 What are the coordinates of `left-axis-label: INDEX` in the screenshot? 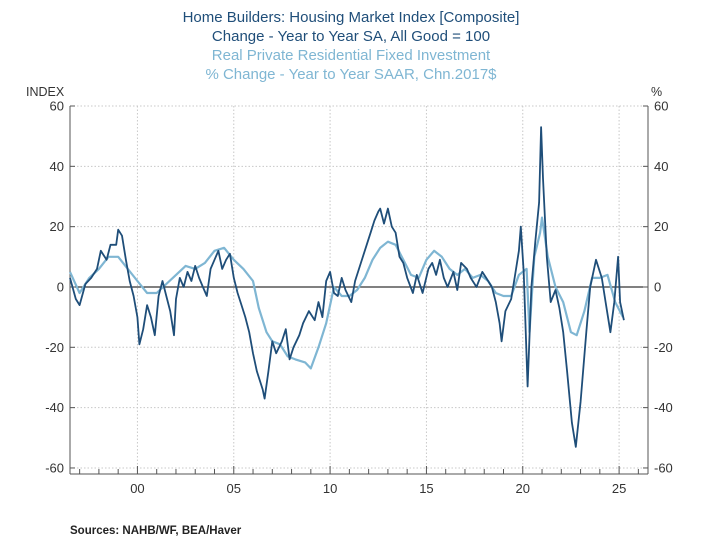 It's located at (45, 92).